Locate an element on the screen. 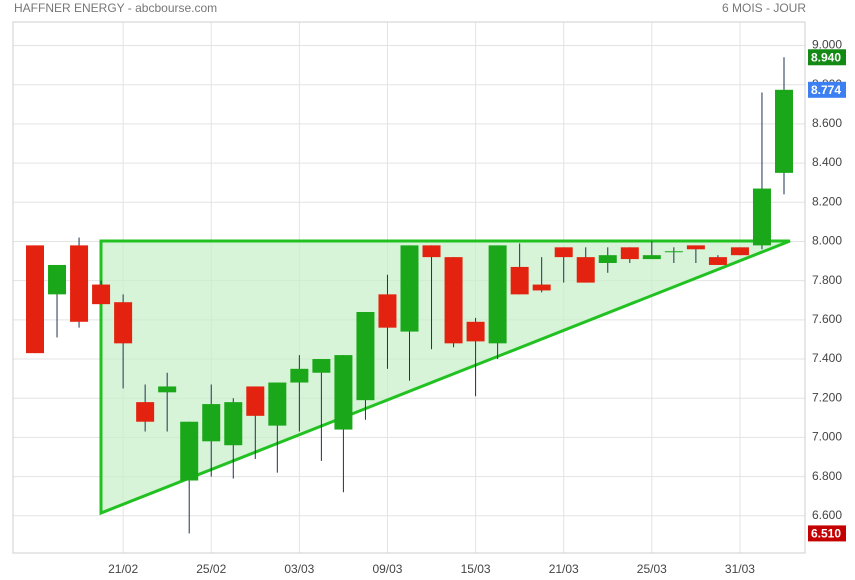 Image resolution: width=855 pixels, height=580 pixels. x-tick-label: 21/03 is located at coordinates (564, 569).